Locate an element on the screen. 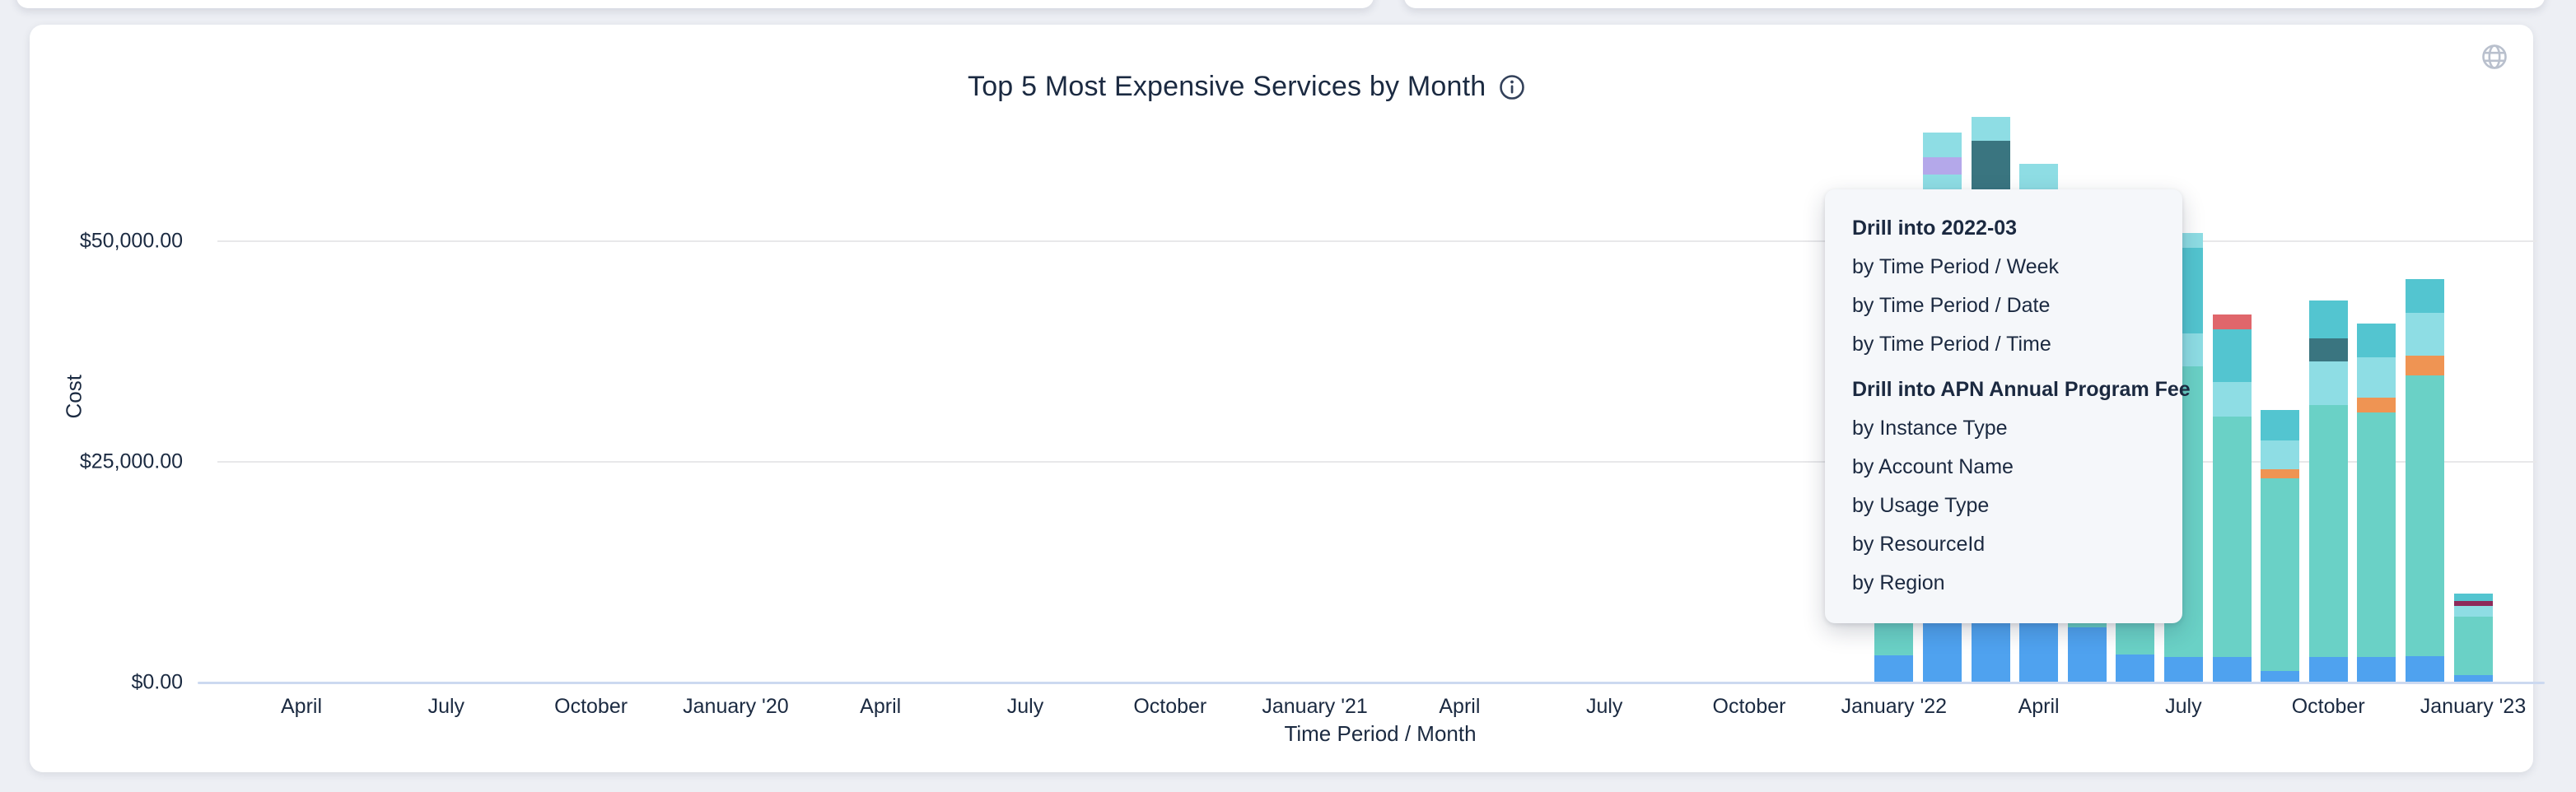  menu-item: by Time Period / Date is located at coordinates (1951, 306).